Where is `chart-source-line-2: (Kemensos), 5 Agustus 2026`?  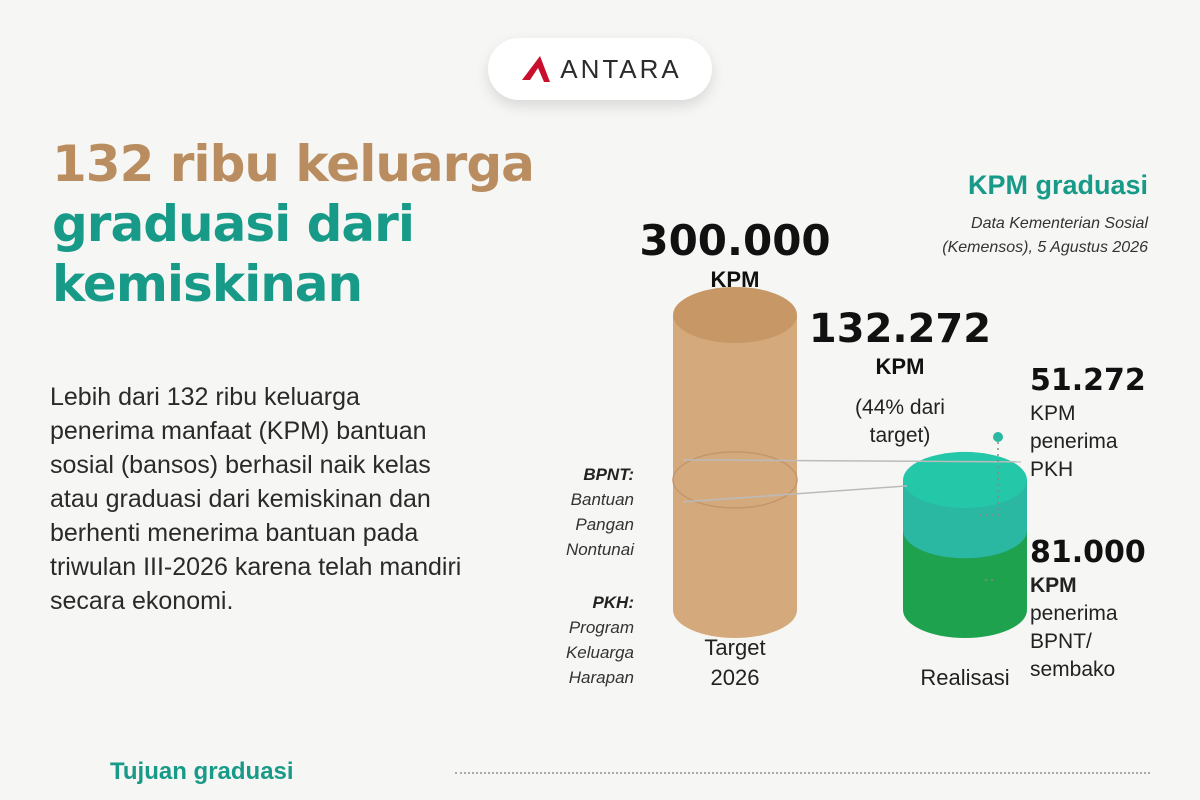 chart-source-line-2: (Kemensos), 5 Agustus 2026 is located at coordinates (1045, 247).